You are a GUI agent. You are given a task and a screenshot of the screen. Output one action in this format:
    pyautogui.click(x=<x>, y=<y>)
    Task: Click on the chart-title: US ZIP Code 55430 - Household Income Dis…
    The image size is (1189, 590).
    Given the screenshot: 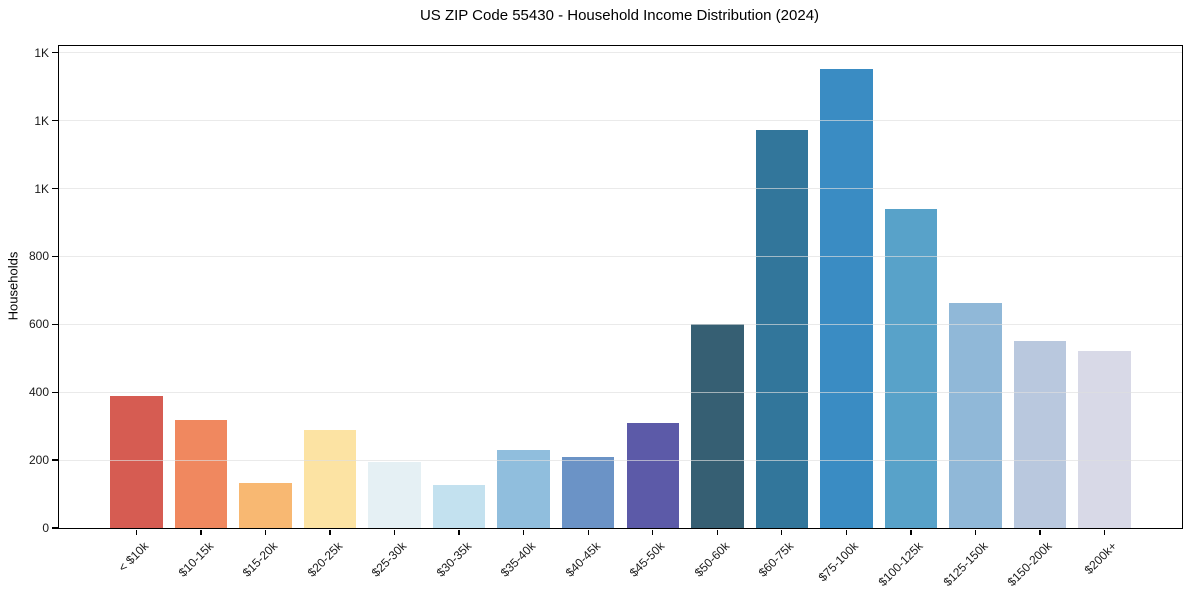 What is the action you would take?
    pyautogui.click(x=619, y=15)
    